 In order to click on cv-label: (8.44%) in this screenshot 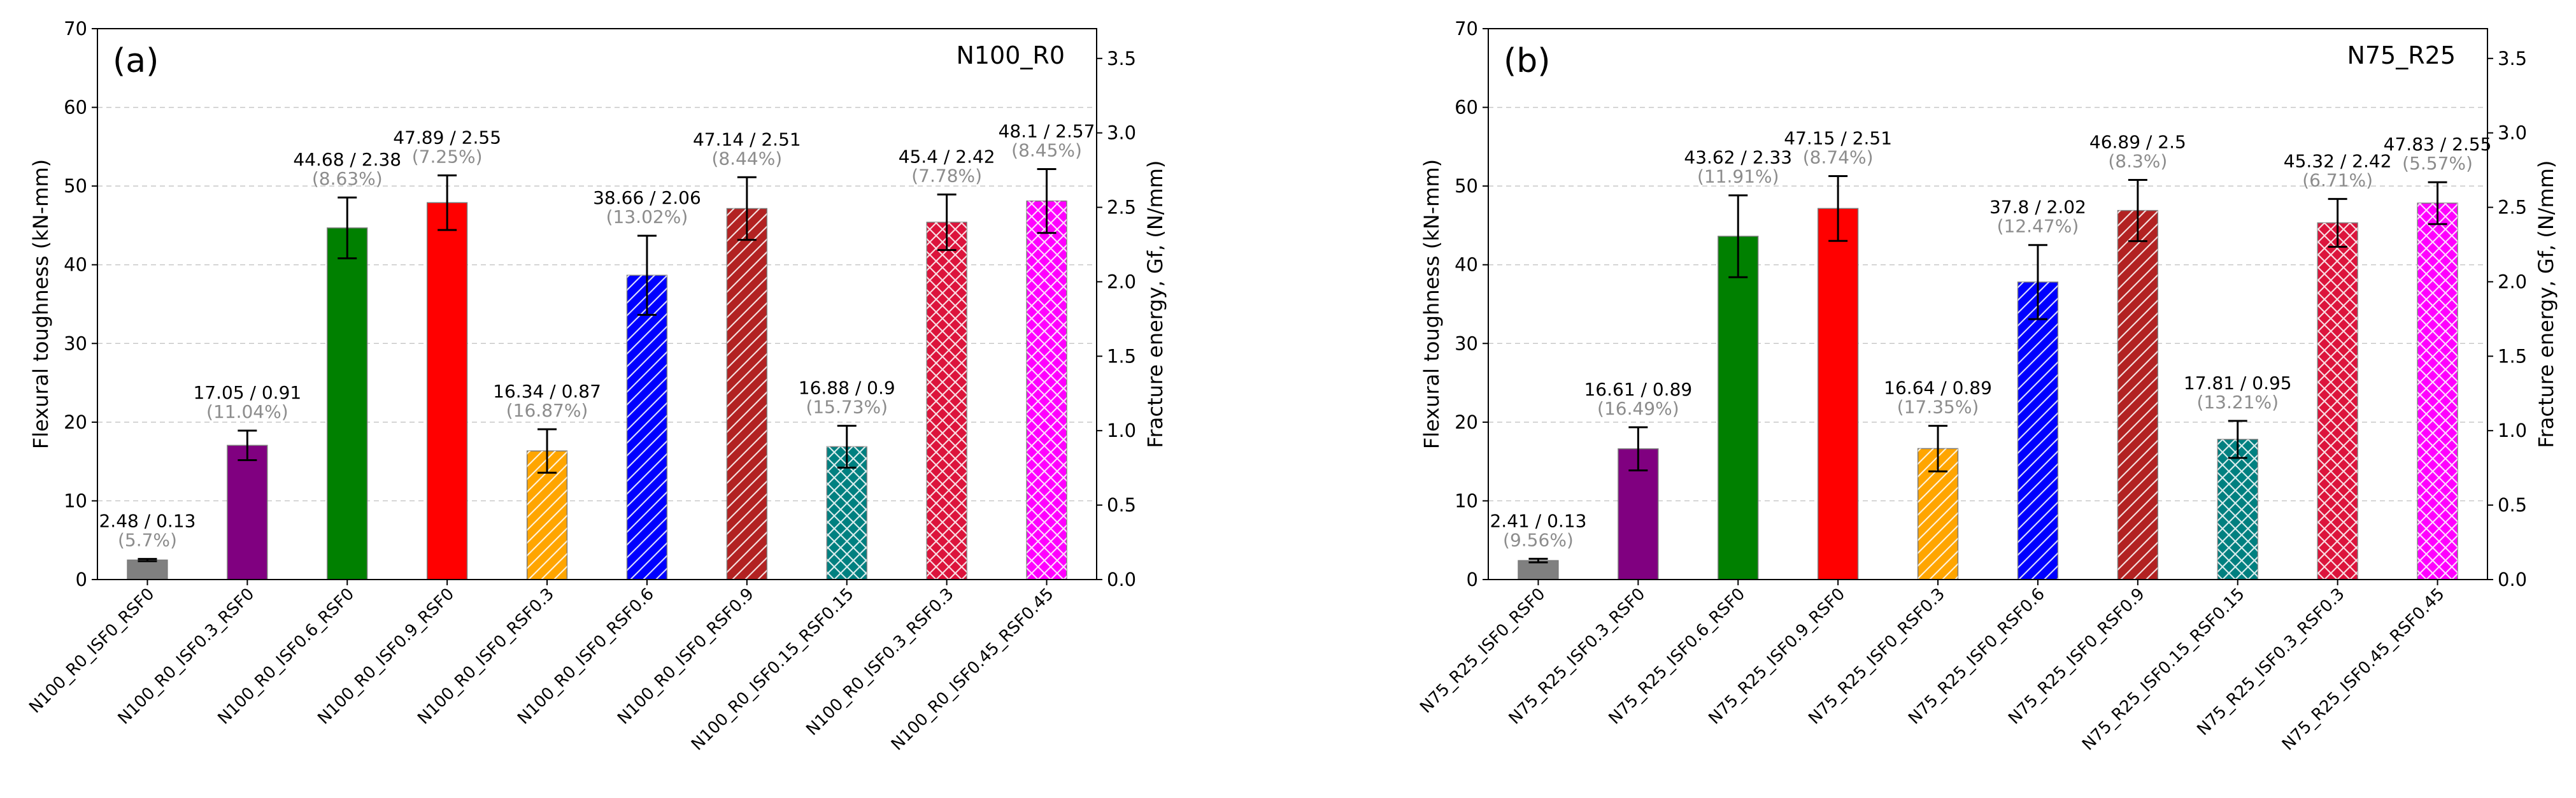, I will do `click(747, 158)`.